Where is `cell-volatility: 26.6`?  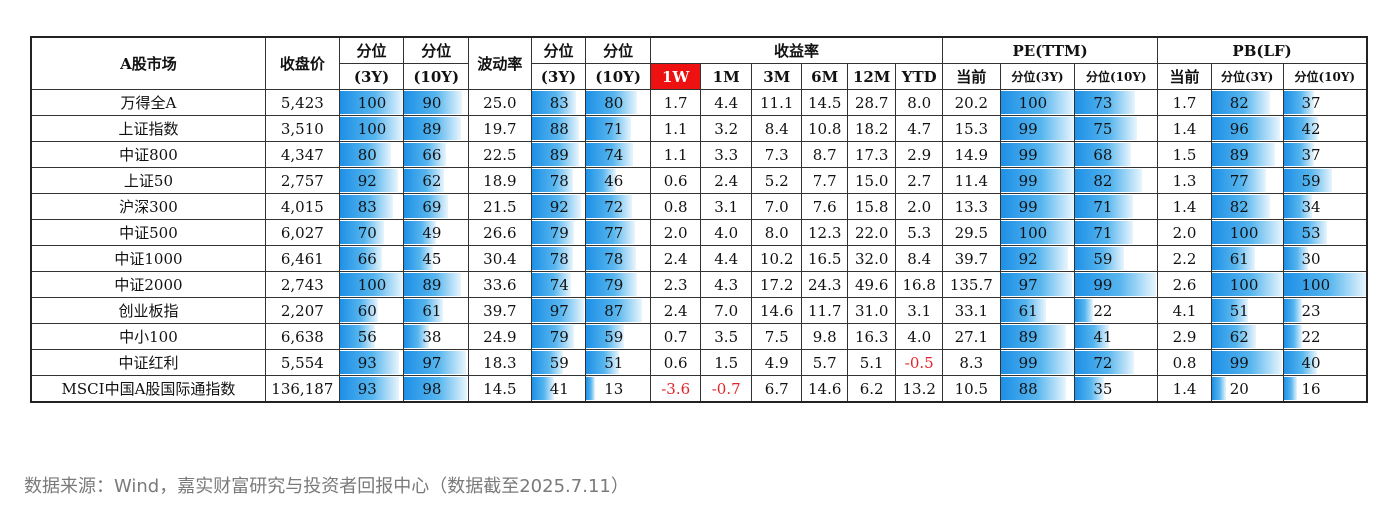 cell-volatility: 26.6 is located at coordinates (500, 232).